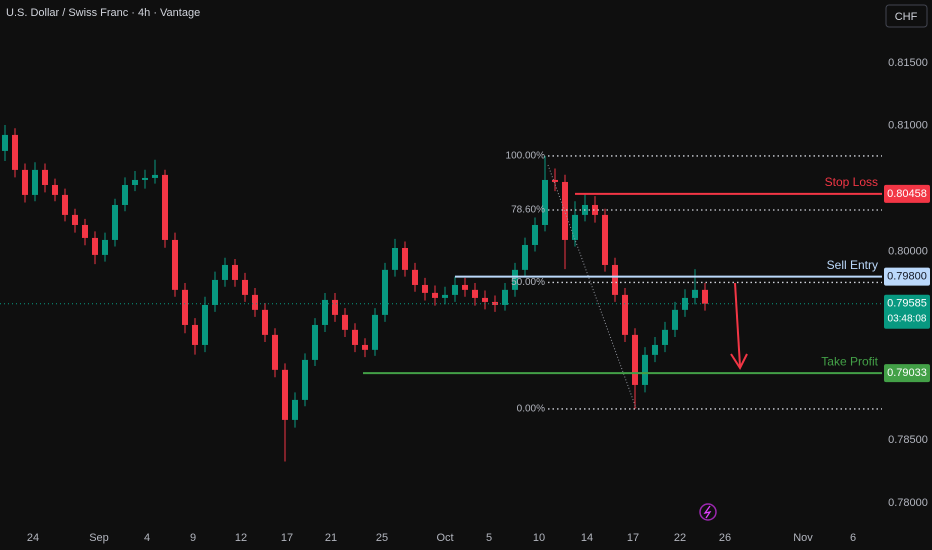 The image size is (932, 550). Describe the element at coordinates (382, 538) in the screenshot. I see `x-tick-label: 25` at that location.